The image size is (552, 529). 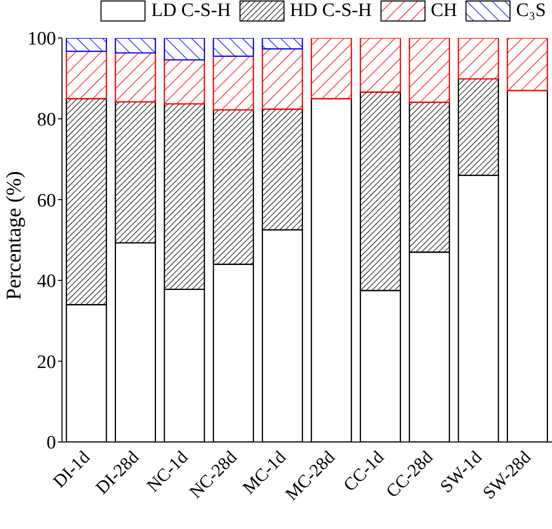 What do you see at coordinates (46, 201) in the screenshot?
I see `y-tick-label: 60` at bounding box center [46, 201].